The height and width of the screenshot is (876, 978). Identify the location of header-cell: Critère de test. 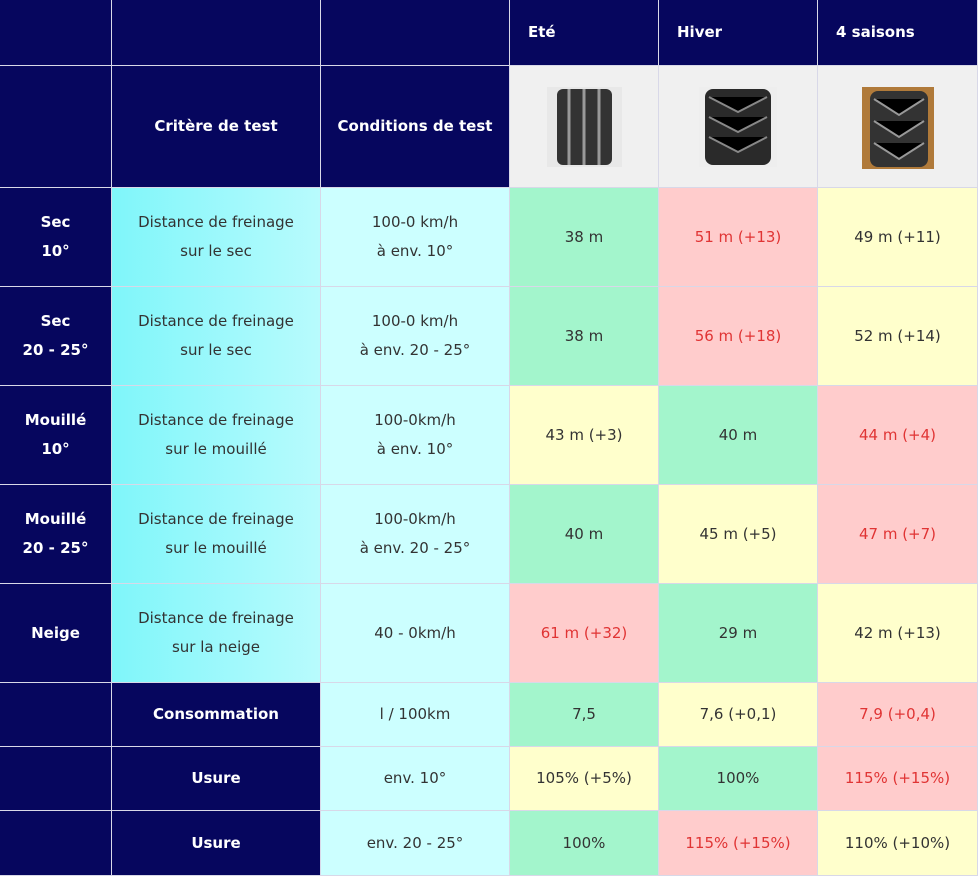
(216, 127).